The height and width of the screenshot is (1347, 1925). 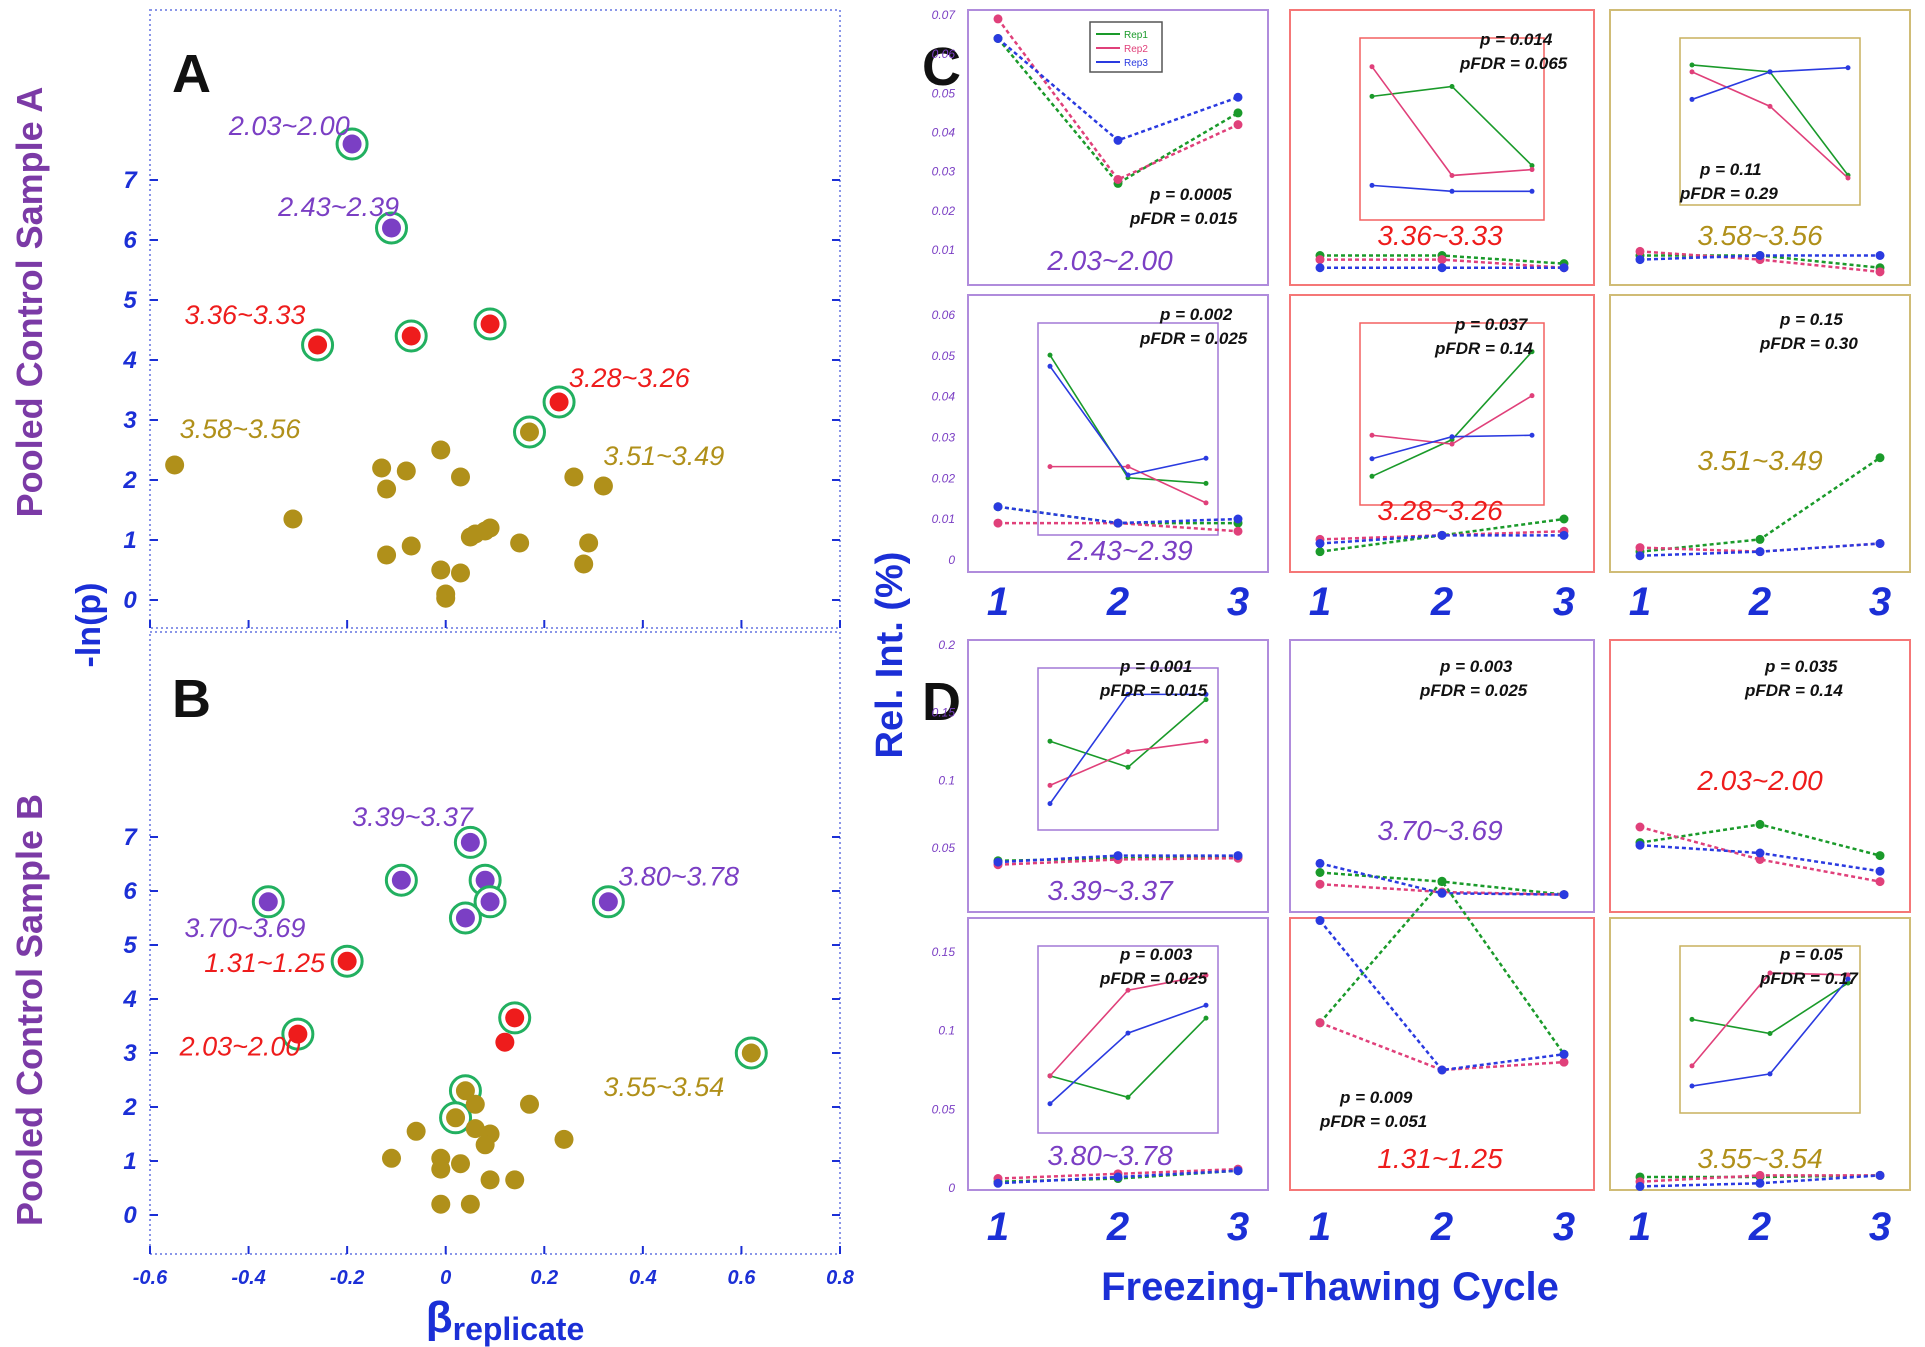 What do you see at coordinates (130, 837) in the screenshot?
I see `y-tick-label: 7` at bounding box center [130, 837].